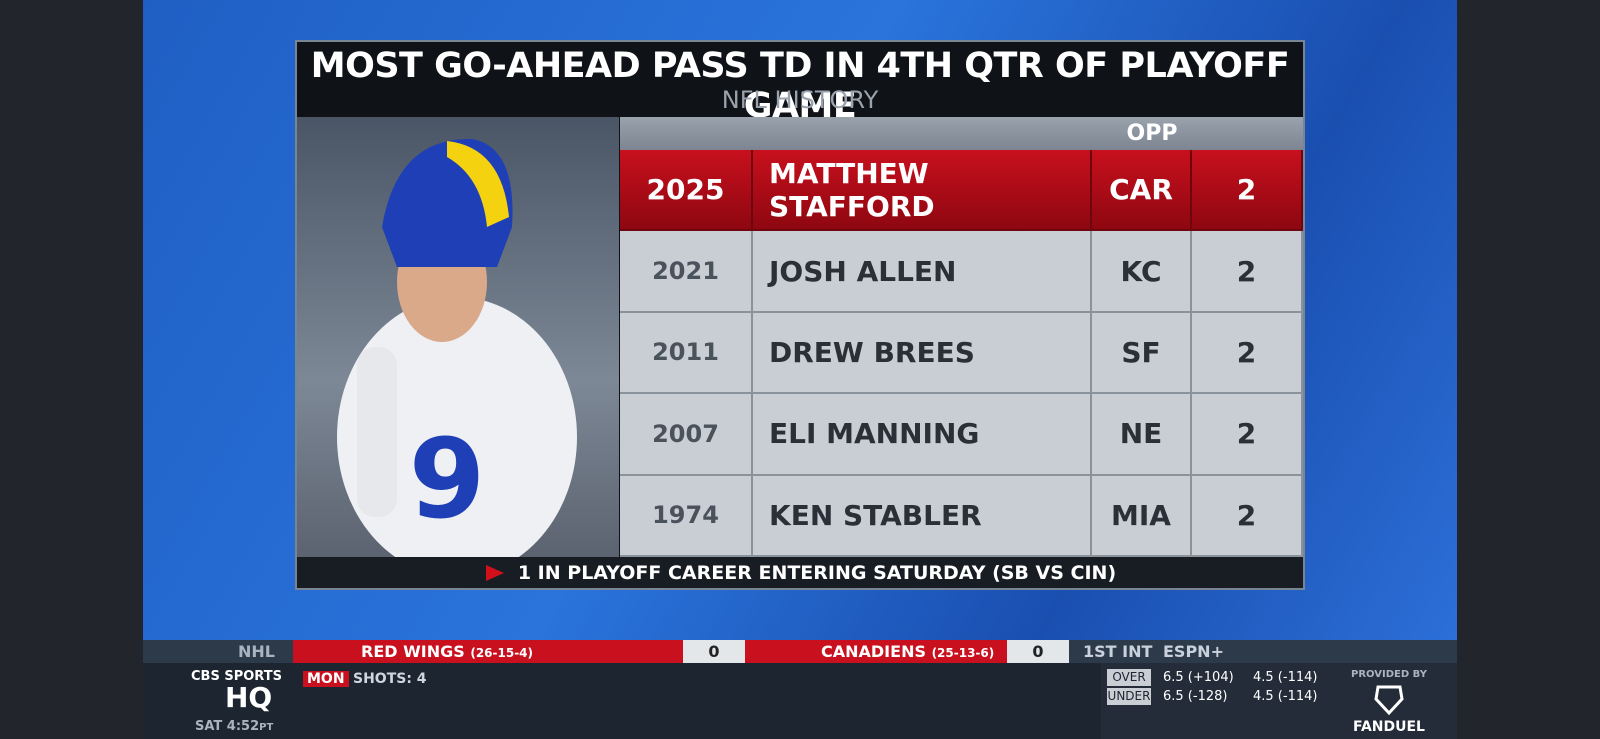 The image size is (1600, 739). I want to click on home-record: (25-13-6), so click(963, 653).